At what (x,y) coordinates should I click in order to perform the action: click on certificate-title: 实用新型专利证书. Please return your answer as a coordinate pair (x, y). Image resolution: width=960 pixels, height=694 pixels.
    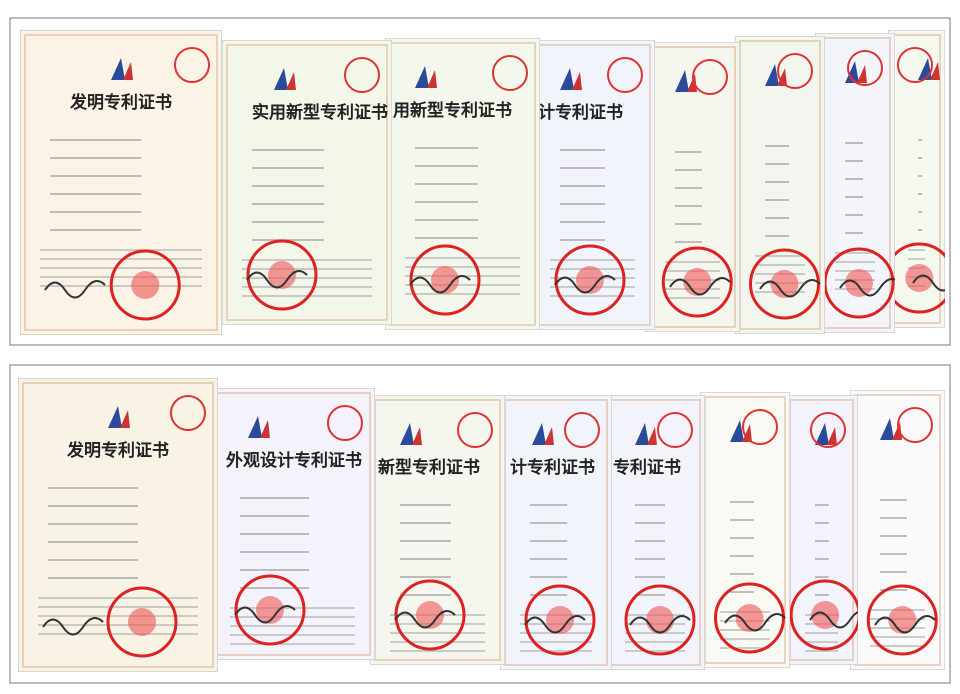
    Looking at the image, I should click on (320, 112).